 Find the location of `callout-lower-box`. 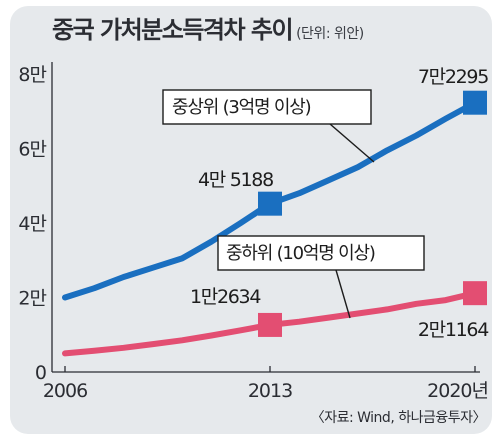

callout-lower-box is located at coordinates (321, 253).